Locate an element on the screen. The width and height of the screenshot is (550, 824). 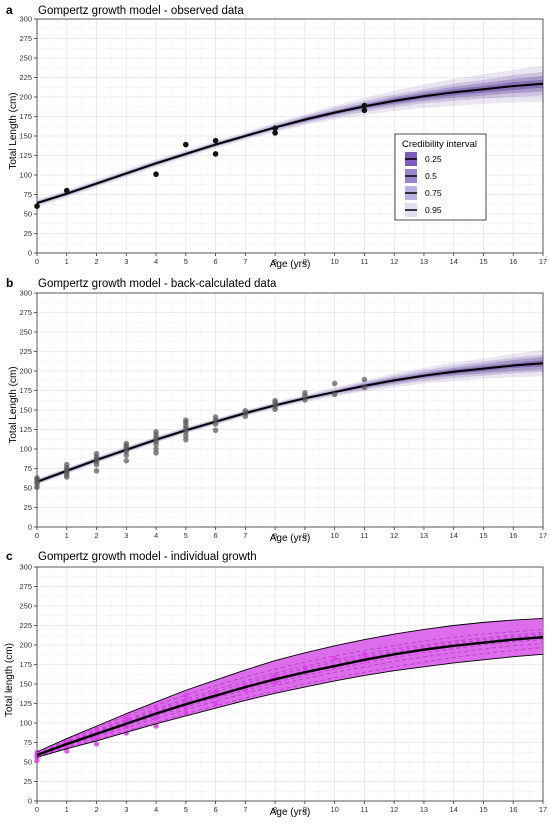
panel-b-x-axis-label: Age (yrs) is located at coordinates (290, 538).